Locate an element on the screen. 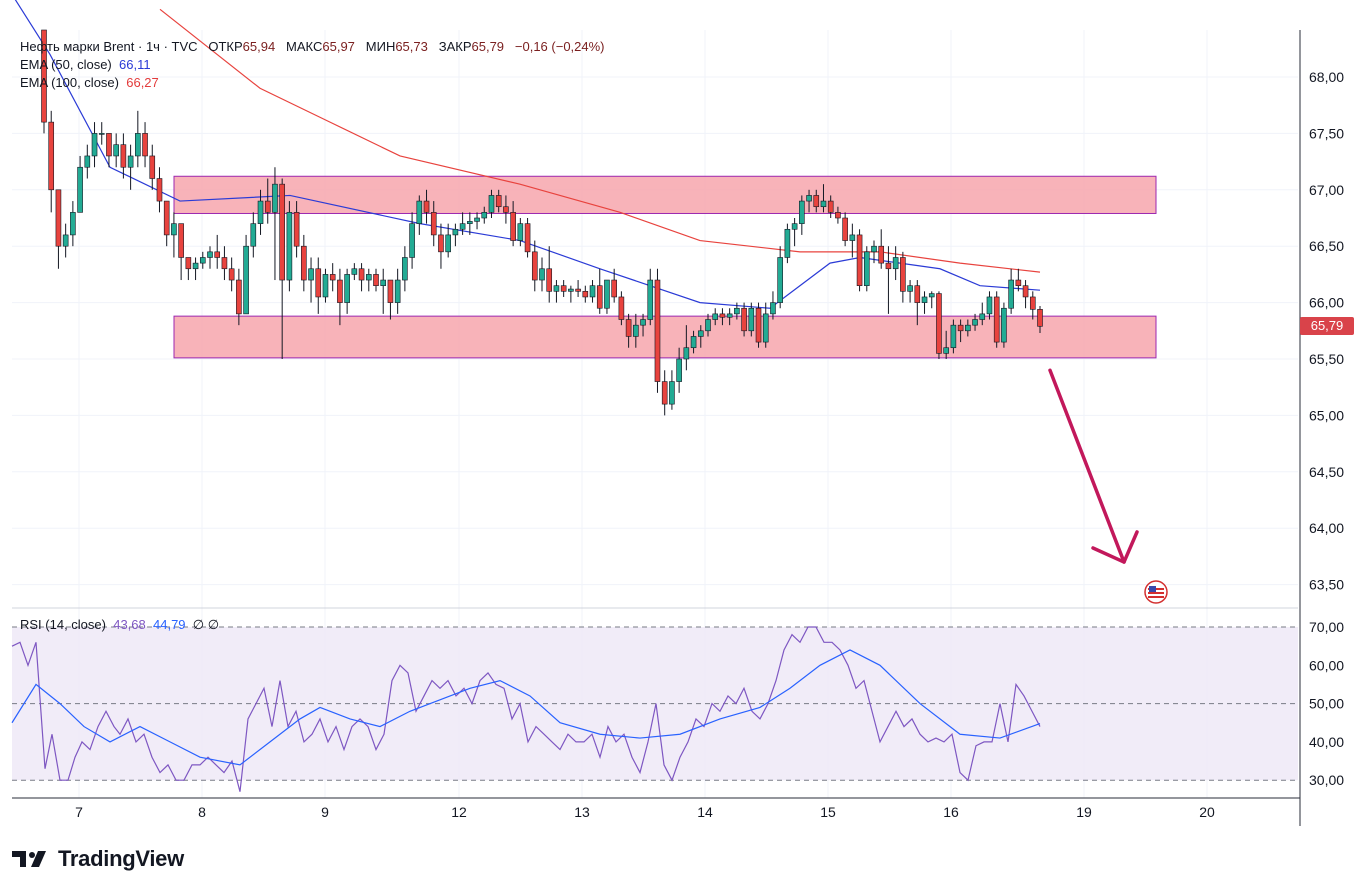 The image size is (1368, 892). price-tick-label: 66,50 is located at coordinates (1326, 246).